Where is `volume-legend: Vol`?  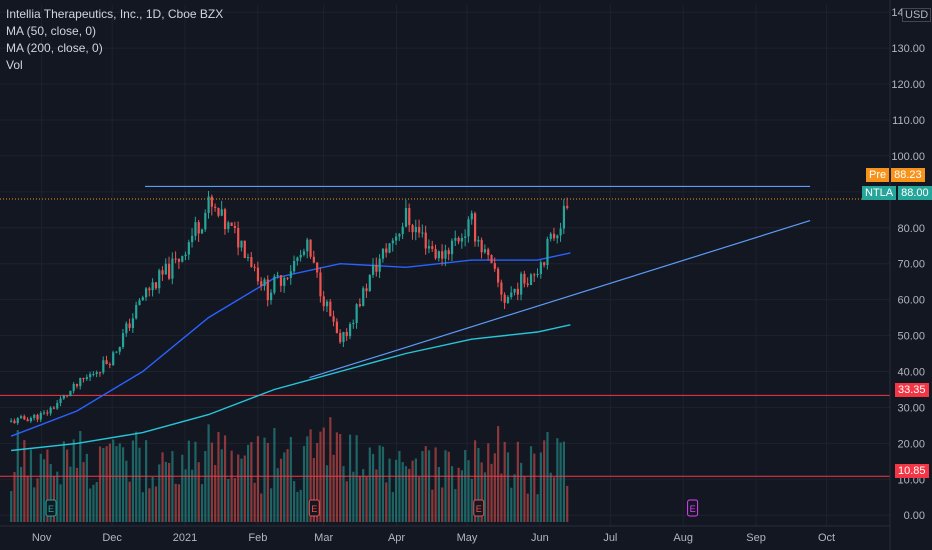
volume-legend: Vol is located at coordinates (14, 65).